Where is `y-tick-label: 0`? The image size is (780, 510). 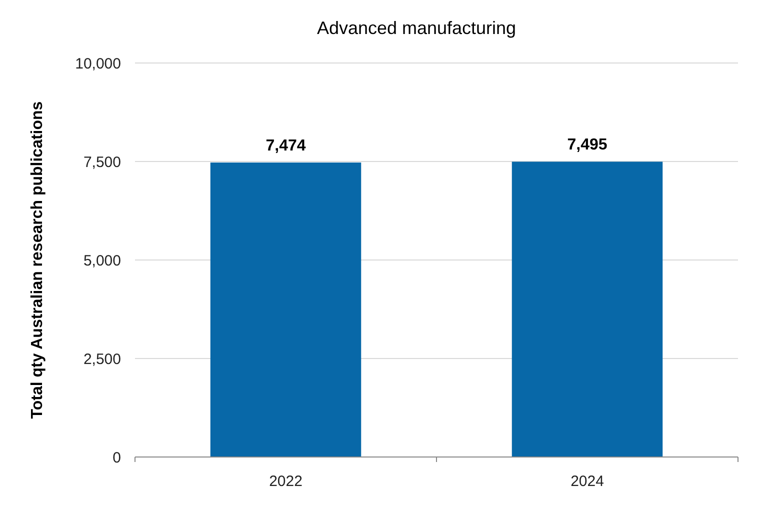 y-tick-label: 0 is located at coordinates (116, 457).